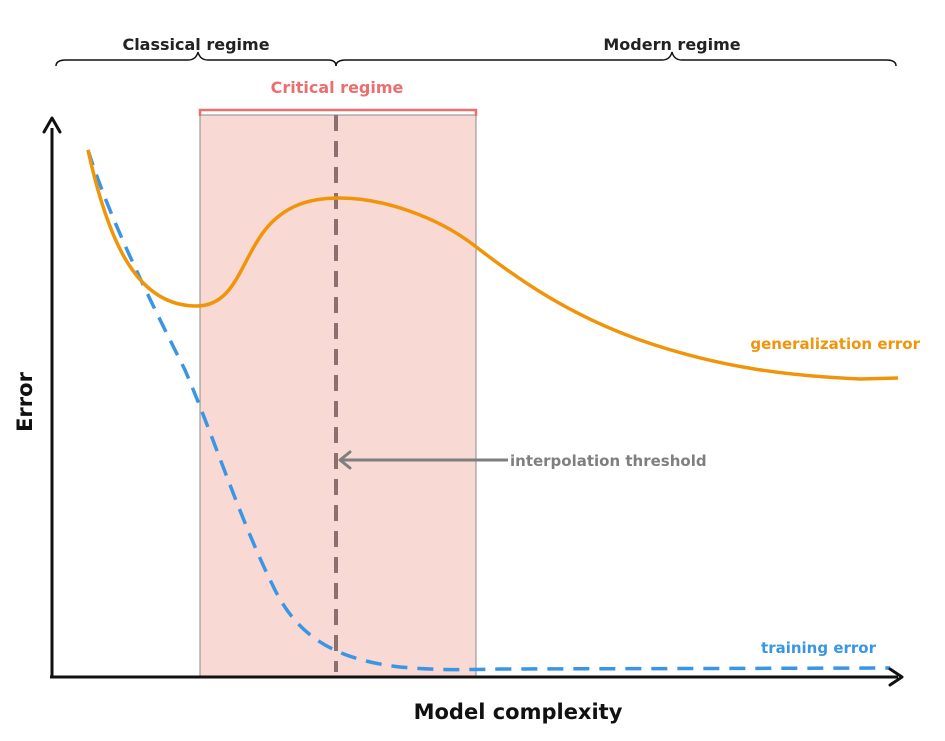 The image size is (945, 741). What do you see at coordinates (345, 460) in the screenshot?
I see `threshold-annotation-arrowhead` at bounding box center [345, 460].